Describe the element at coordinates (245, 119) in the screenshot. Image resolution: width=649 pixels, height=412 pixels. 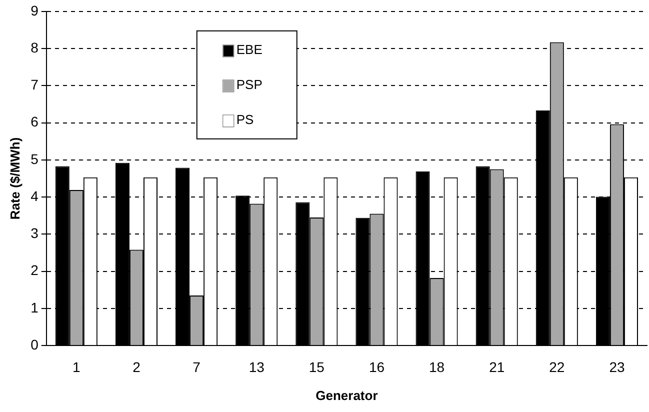
I see `legend-label: PS` at that location.